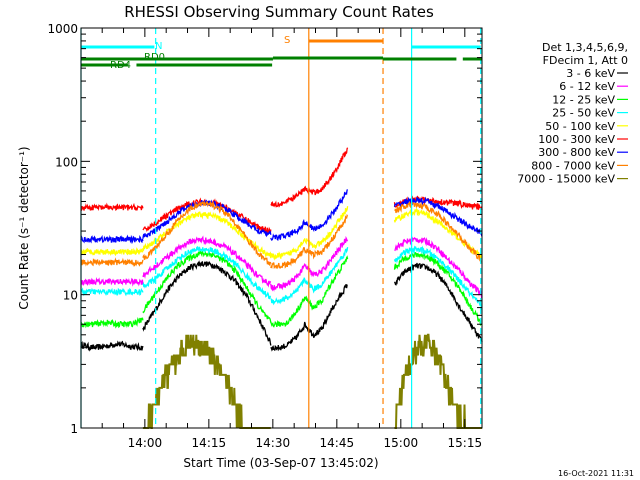  Describe the element at coordinates (120, 65) in the screenshot. I see `flag-label: RD4` at that location.